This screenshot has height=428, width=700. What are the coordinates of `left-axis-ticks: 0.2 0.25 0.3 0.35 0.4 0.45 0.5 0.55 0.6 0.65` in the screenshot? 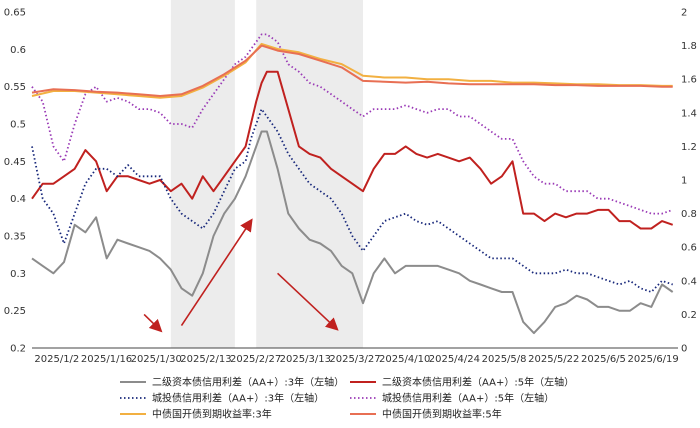 It's located at (15, 181).